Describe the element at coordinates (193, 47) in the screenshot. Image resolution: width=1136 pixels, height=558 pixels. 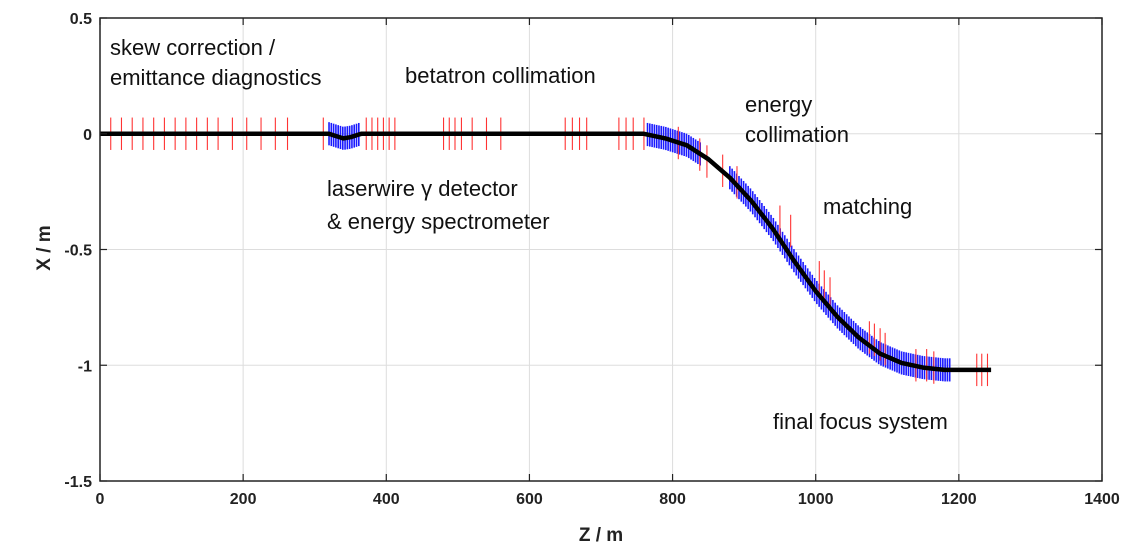
I see `annotation-skew-line-1: skew correction /` at that location.